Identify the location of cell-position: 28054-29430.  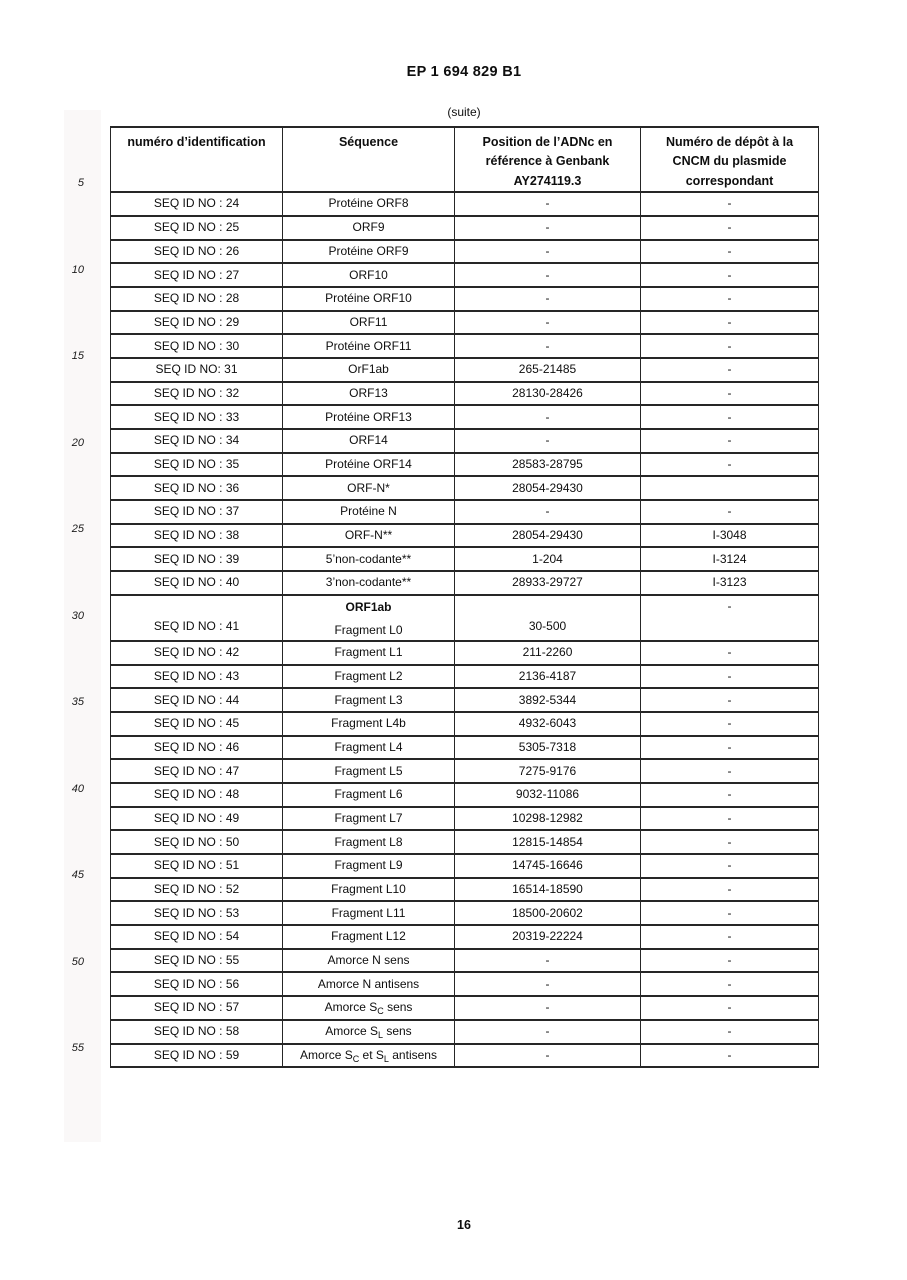
(547, 488).